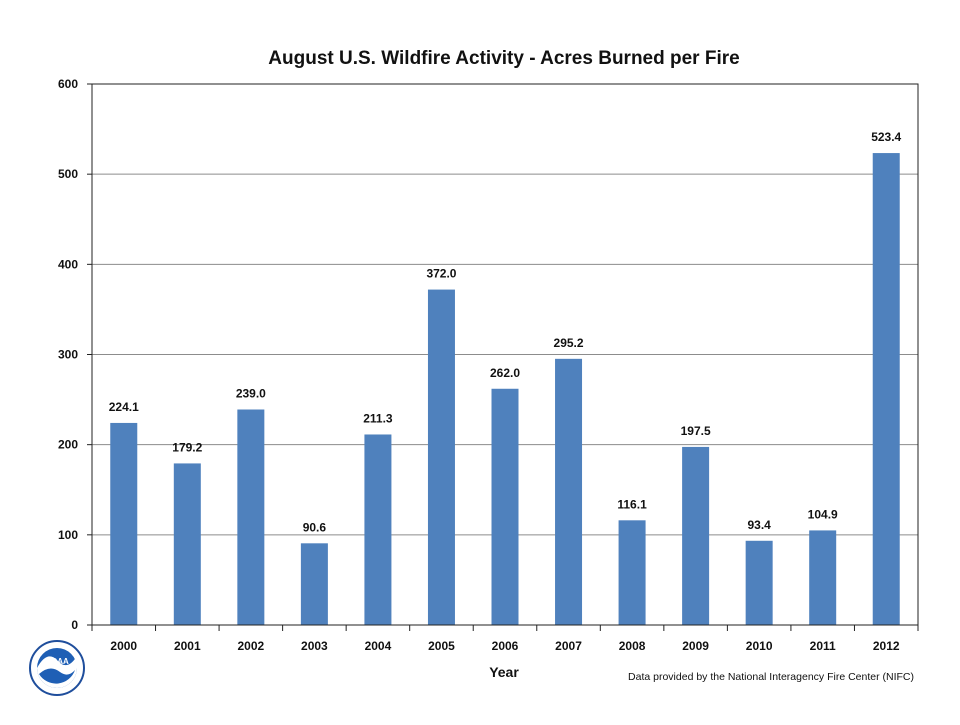  What do you see at coordinates (123, 646) in the screenshot?
I see `x-tick-label: 2000` at bounding box center [123, 646].